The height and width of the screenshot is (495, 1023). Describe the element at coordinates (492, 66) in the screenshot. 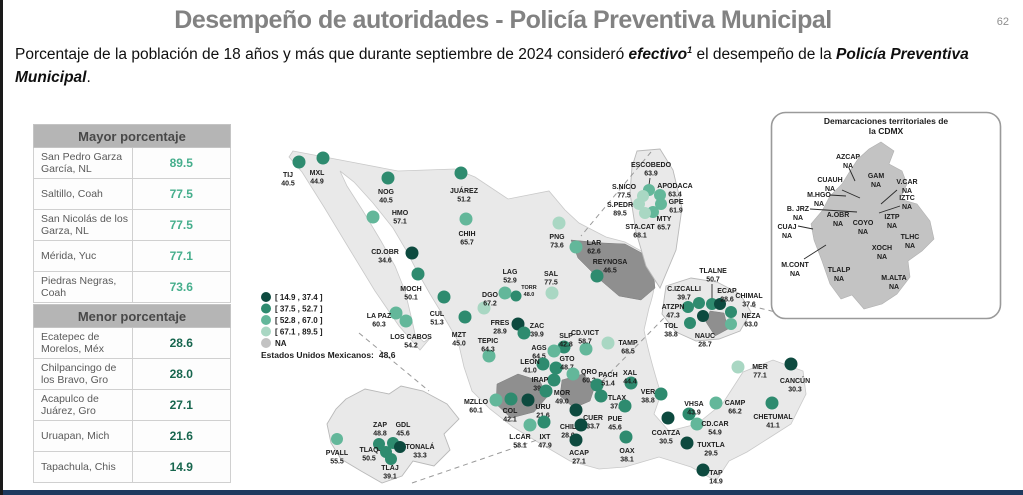

I see `subtitle-highlight-policia: Policía Preventiva Municipal` at that location.